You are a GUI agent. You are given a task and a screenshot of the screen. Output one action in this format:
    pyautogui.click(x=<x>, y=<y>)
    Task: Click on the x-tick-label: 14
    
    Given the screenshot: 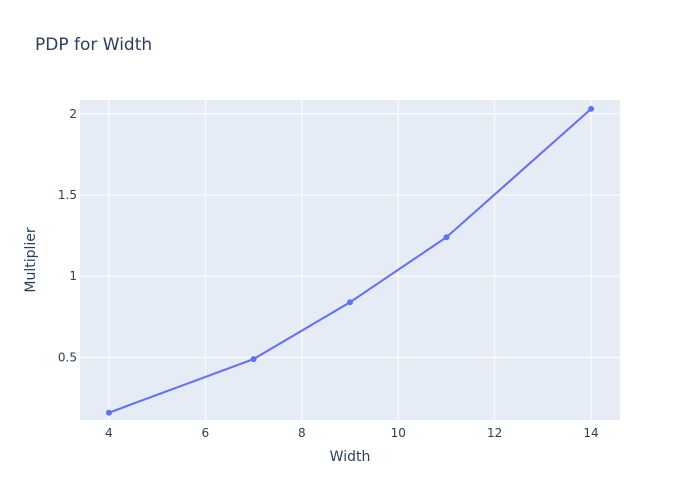 What is the action you would take?
    pyautogui.click(x=590, y=433)
    